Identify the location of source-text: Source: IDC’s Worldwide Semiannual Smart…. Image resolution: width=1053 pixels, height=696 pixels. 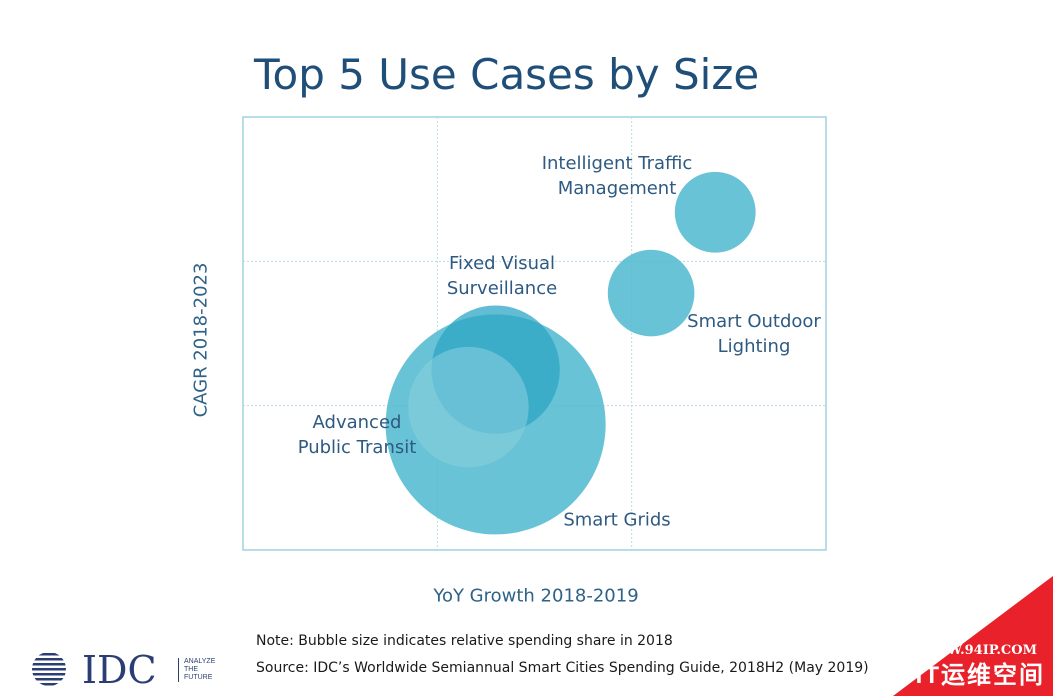
(562, 668).